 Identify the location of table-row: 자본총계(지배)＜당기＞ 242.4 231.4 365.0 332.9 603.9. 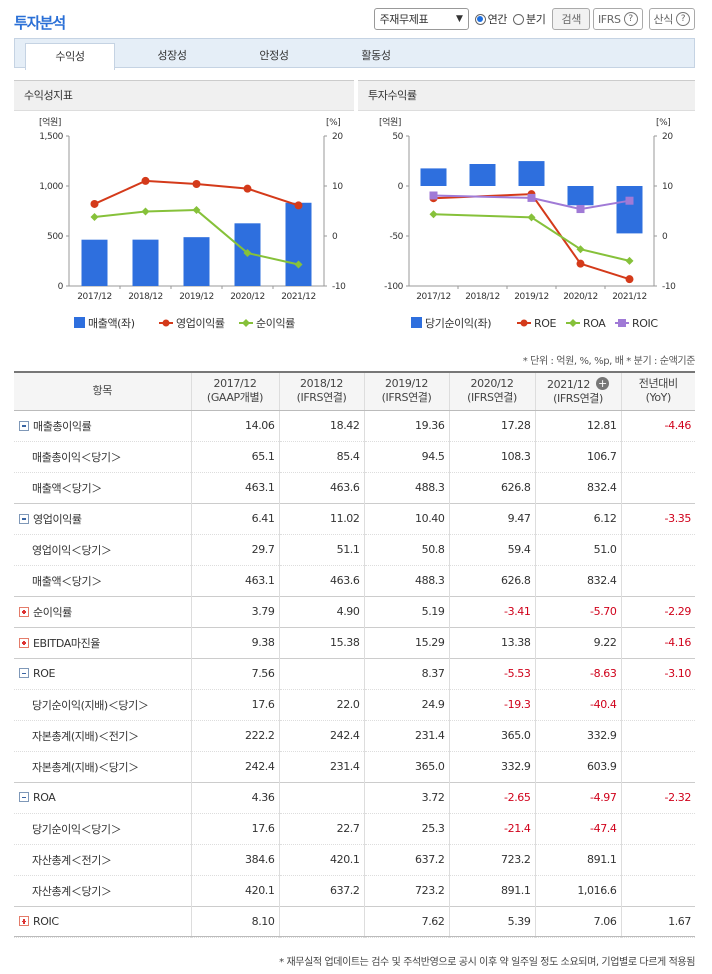
(354, 767).